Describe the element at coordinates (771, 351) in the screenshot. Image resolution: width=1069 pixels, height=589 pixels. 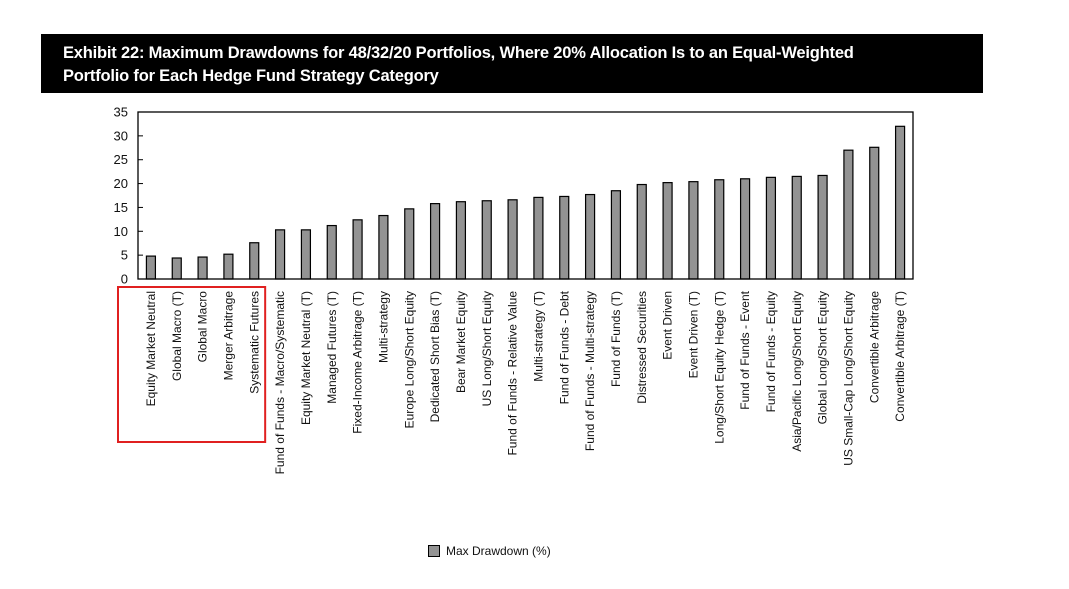
I see `x-category-label: Fund of Funds - Equity` at that location.